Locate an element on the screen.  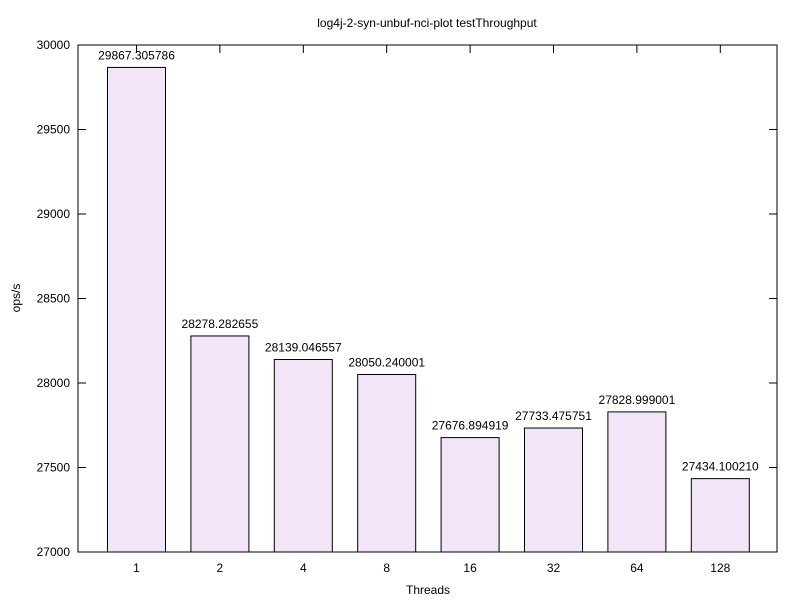
y-tick-label: 28500 is located at coordinates (54, 299).